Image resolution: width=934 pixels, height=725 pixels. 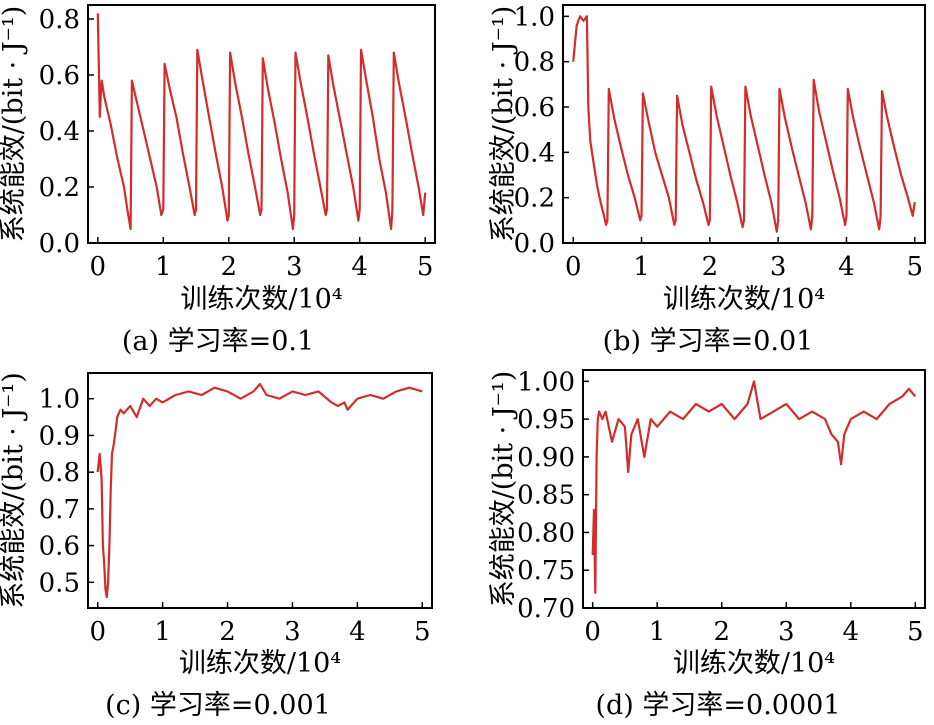 What do you see at coordinates (546, 571) in the screenshot?
I see `y-tick-label: 0.75` at bounding box center [546, 571].